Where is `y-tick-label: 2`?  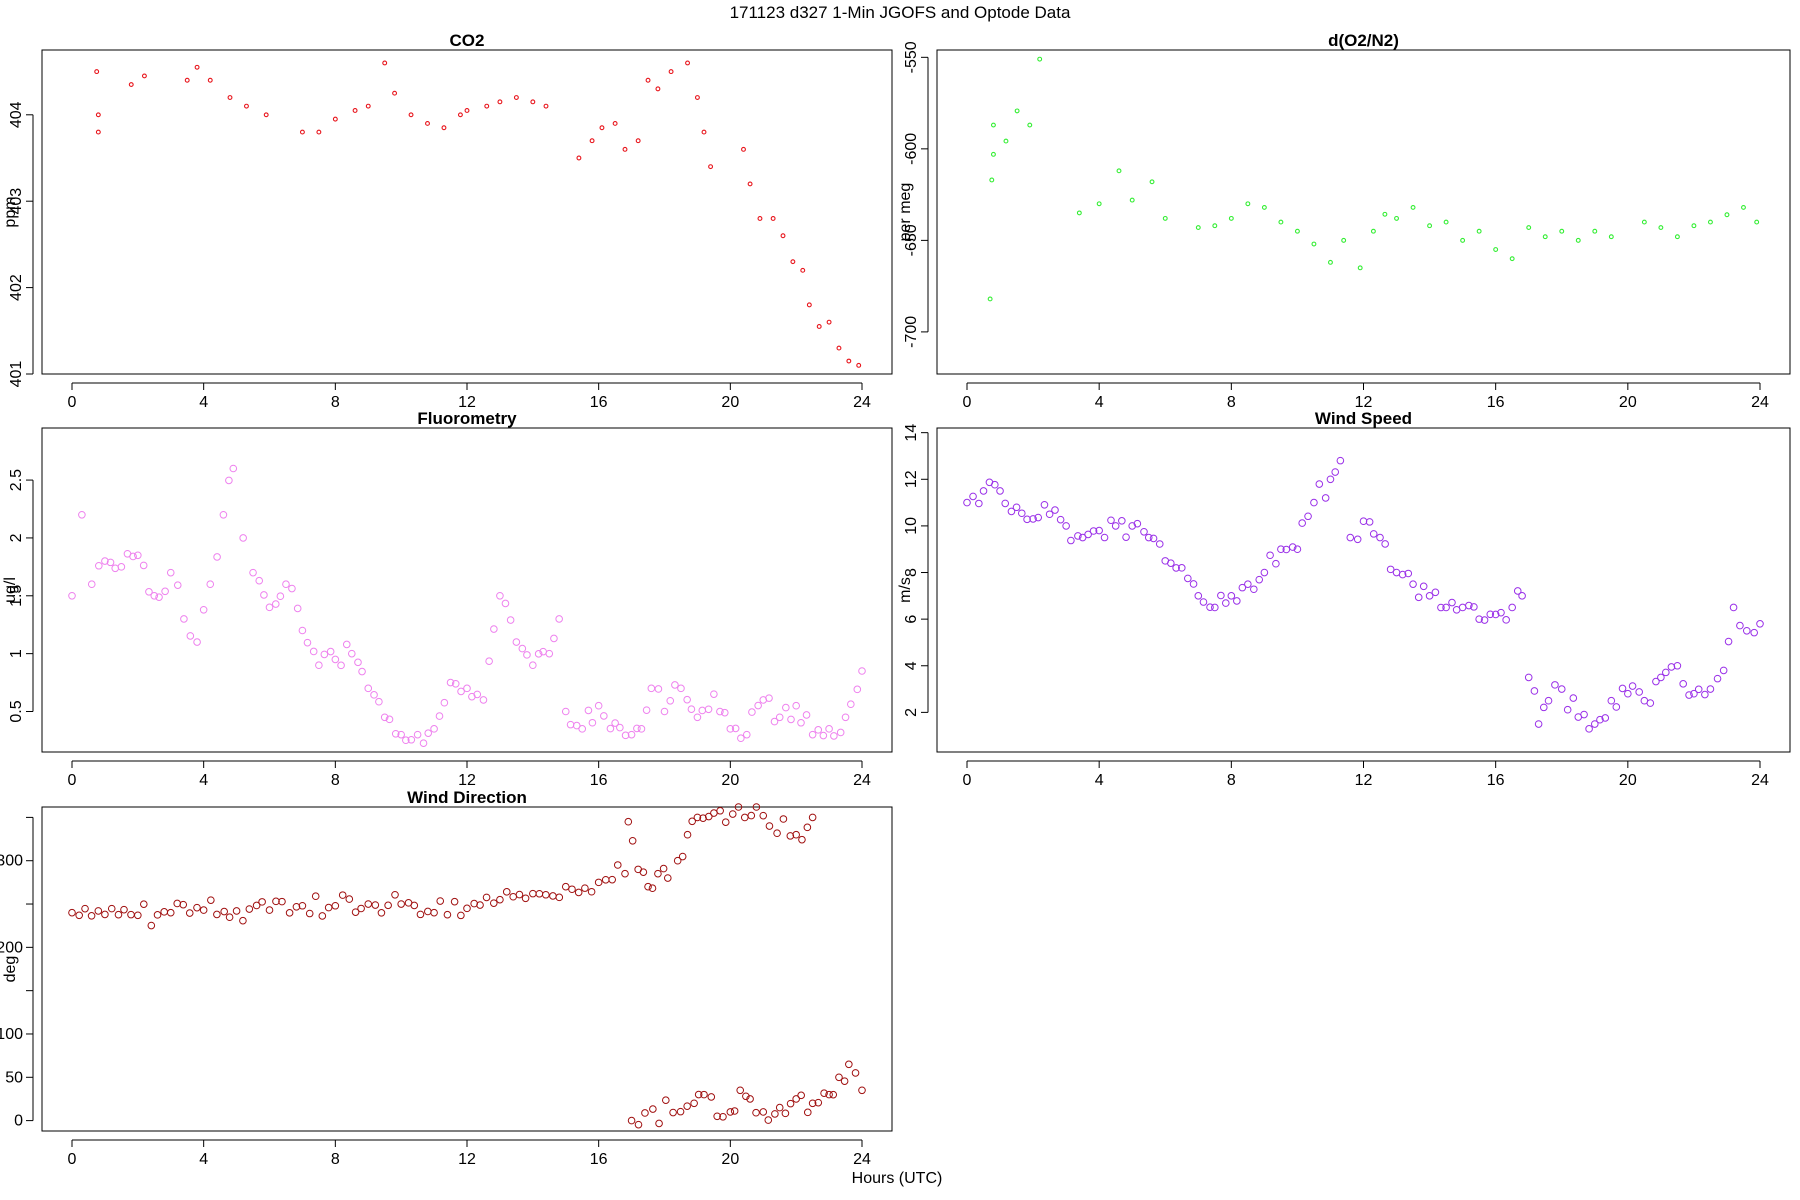 y-tick-label: 2 is located at coordinates (911, 712).